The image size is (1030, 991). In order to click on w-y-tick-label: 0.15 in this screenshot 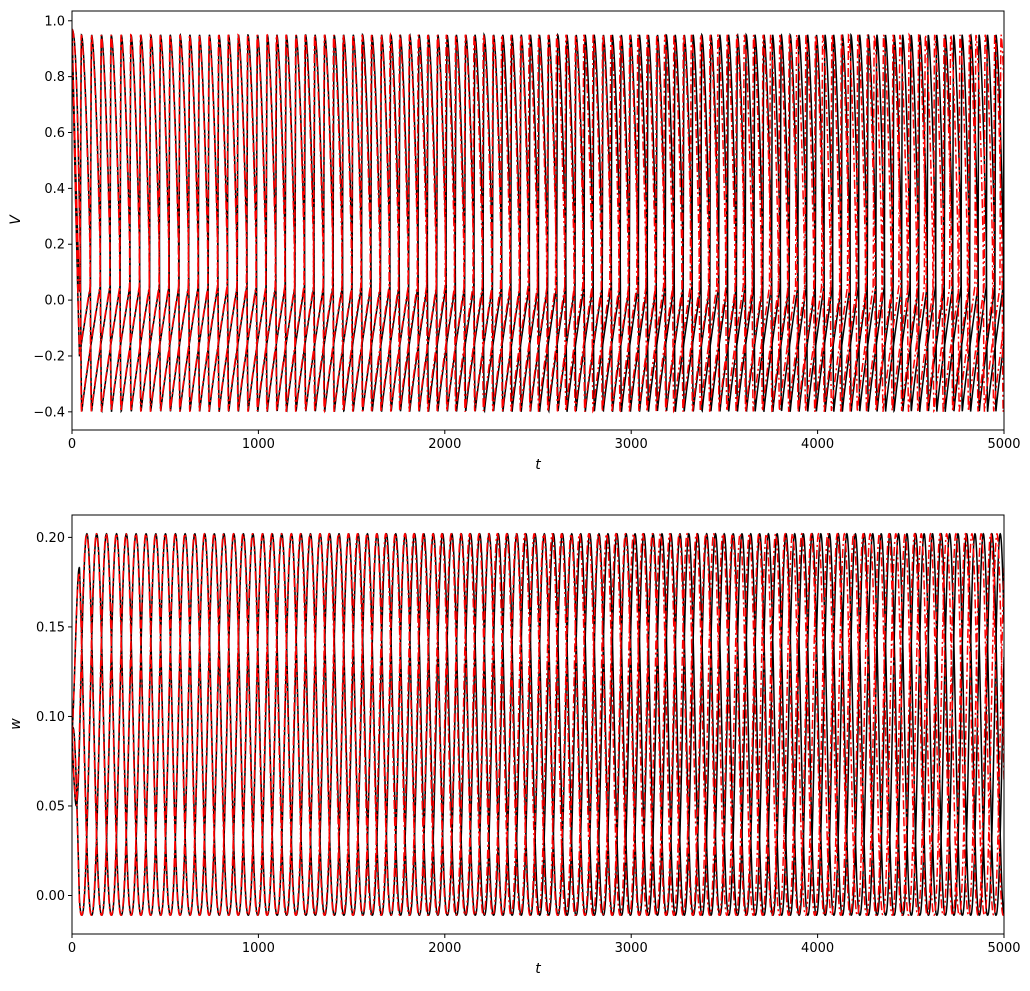, I will do `click(50, 627)`.